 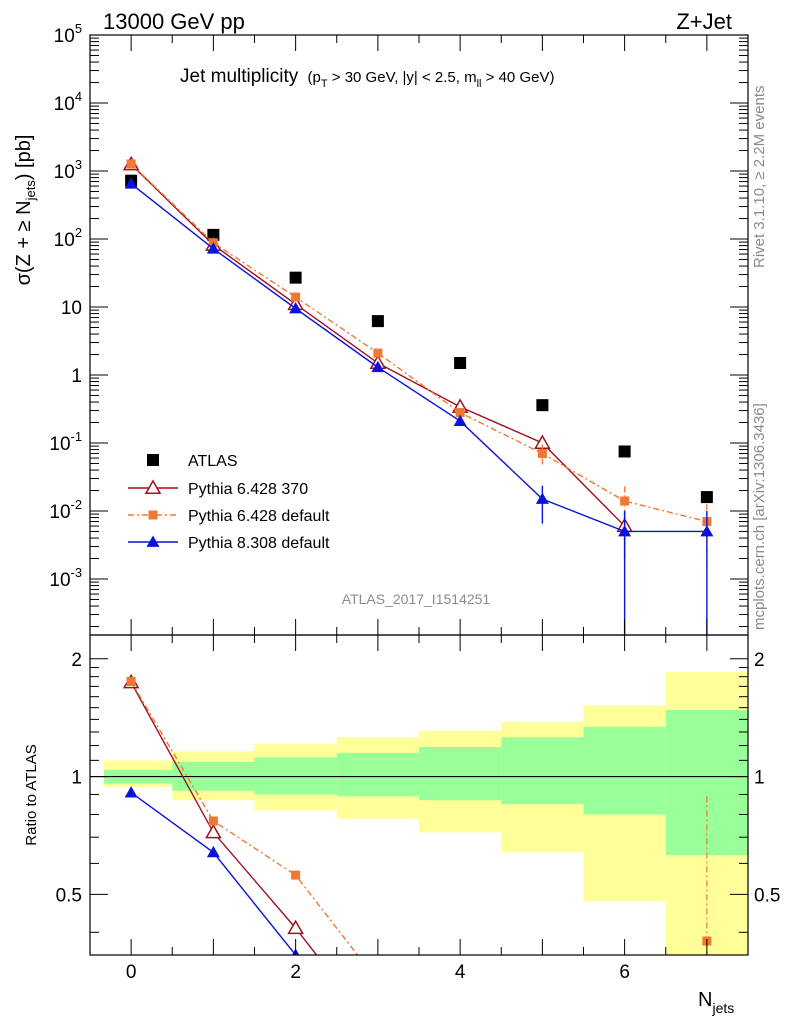 What do you see at coordinates (65, 442) in the screenshot?
I see `y-tick-label: 10⁻¹` at bounding box center [65, 442].